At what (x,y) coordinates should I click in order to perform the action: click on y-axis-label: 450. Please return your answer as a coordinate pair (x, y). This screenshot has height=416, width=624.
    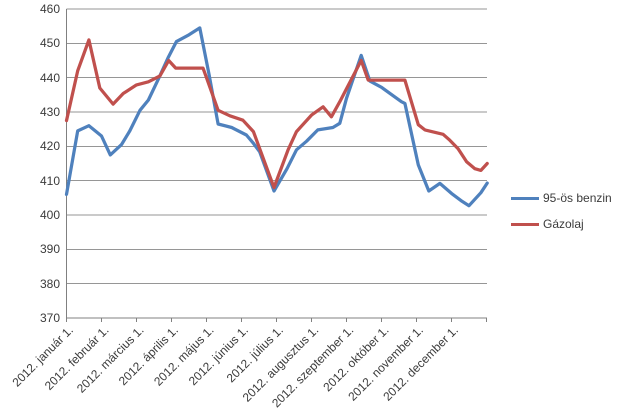
    Looking at the image, I should click on (49, 43).